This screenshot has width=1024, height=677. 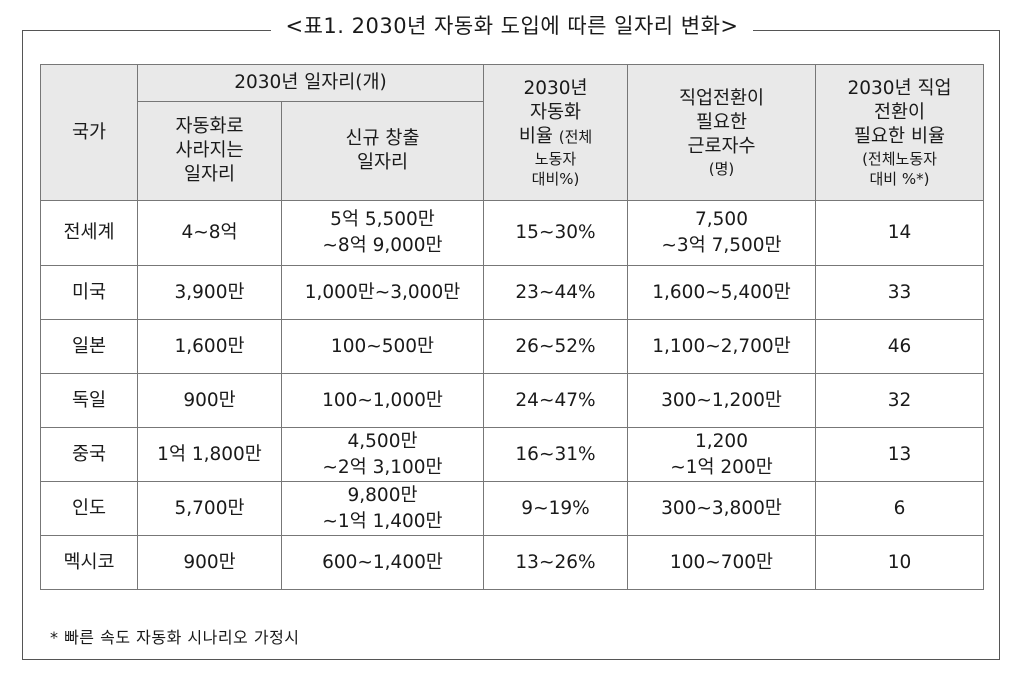 What do you see at coordinates (382, 454) in the screenshot?
I see `cell-jobs-new: 4,500만 ∼2억 3,100만` at bounding box center [382, 454].